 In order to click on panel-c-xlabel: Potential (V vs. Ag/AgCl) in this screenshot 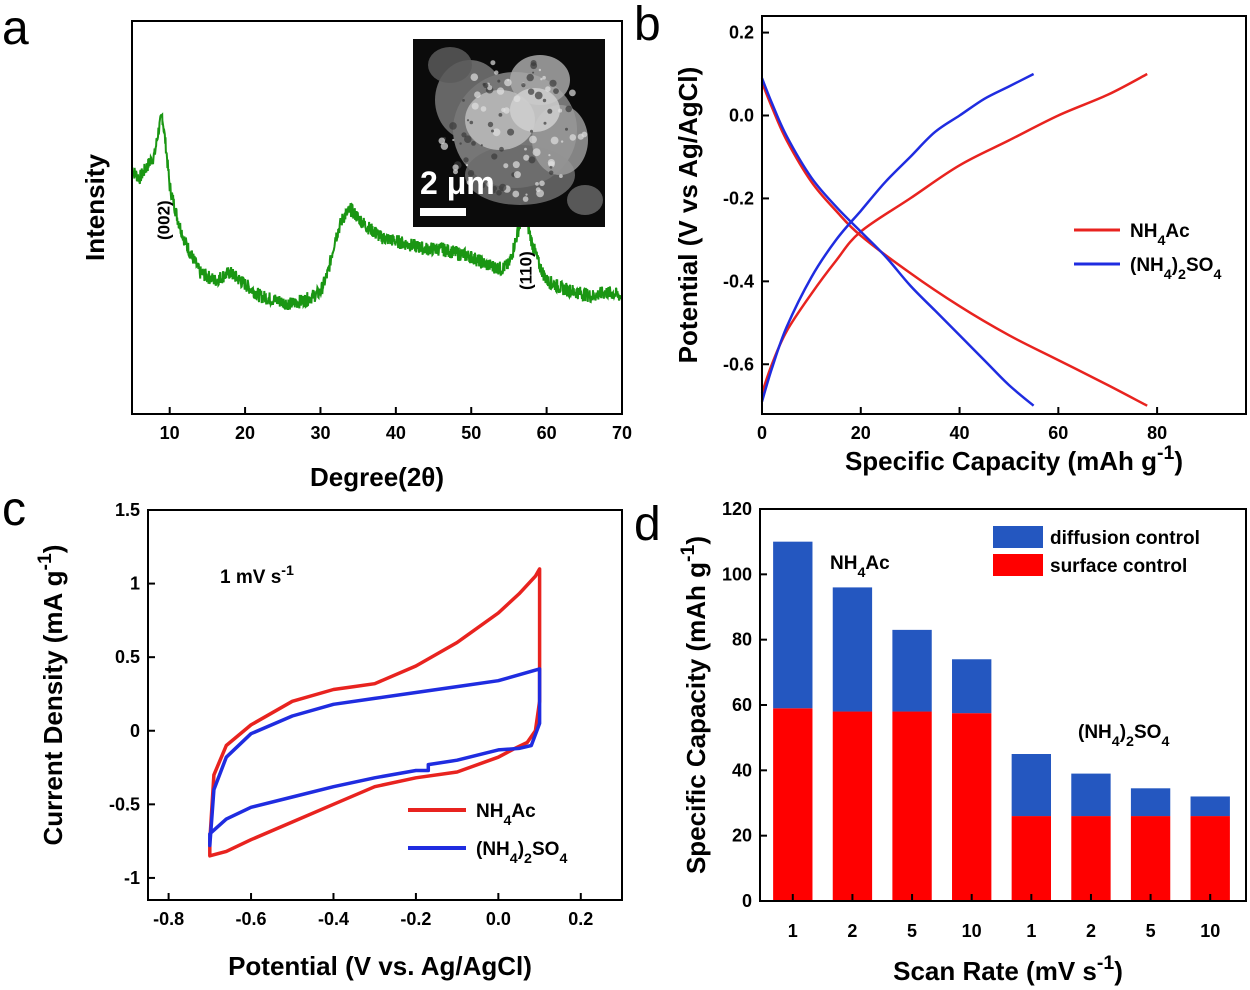, I will do `click(380, 966)`.